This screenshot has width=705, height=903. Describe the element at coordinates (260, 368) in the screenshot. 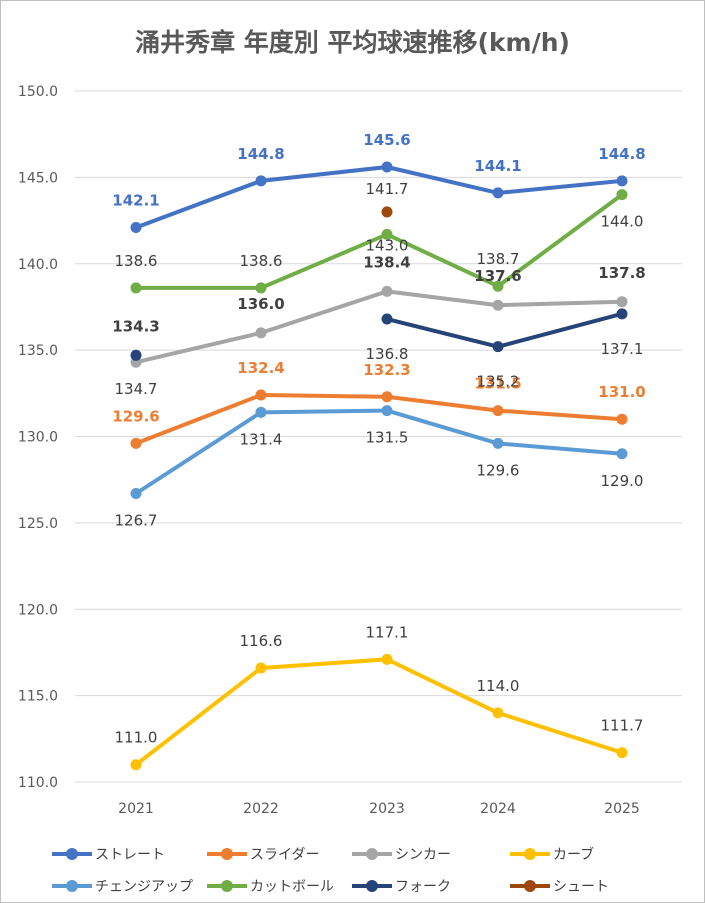

I see `data-label: 132.4` at that location.